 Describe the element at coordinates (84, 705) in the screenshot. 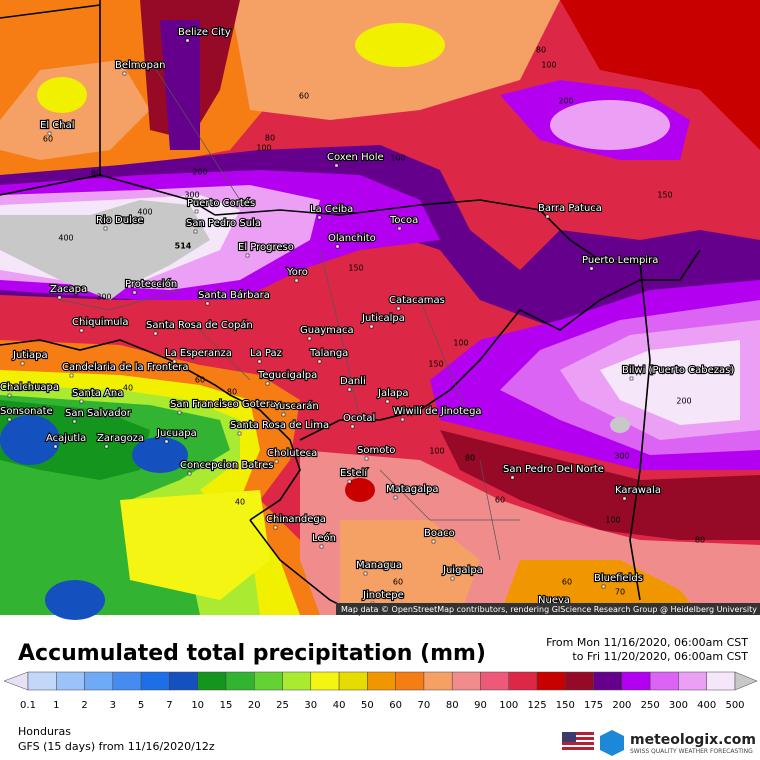

I see `colorbar-label: 2` at that location.